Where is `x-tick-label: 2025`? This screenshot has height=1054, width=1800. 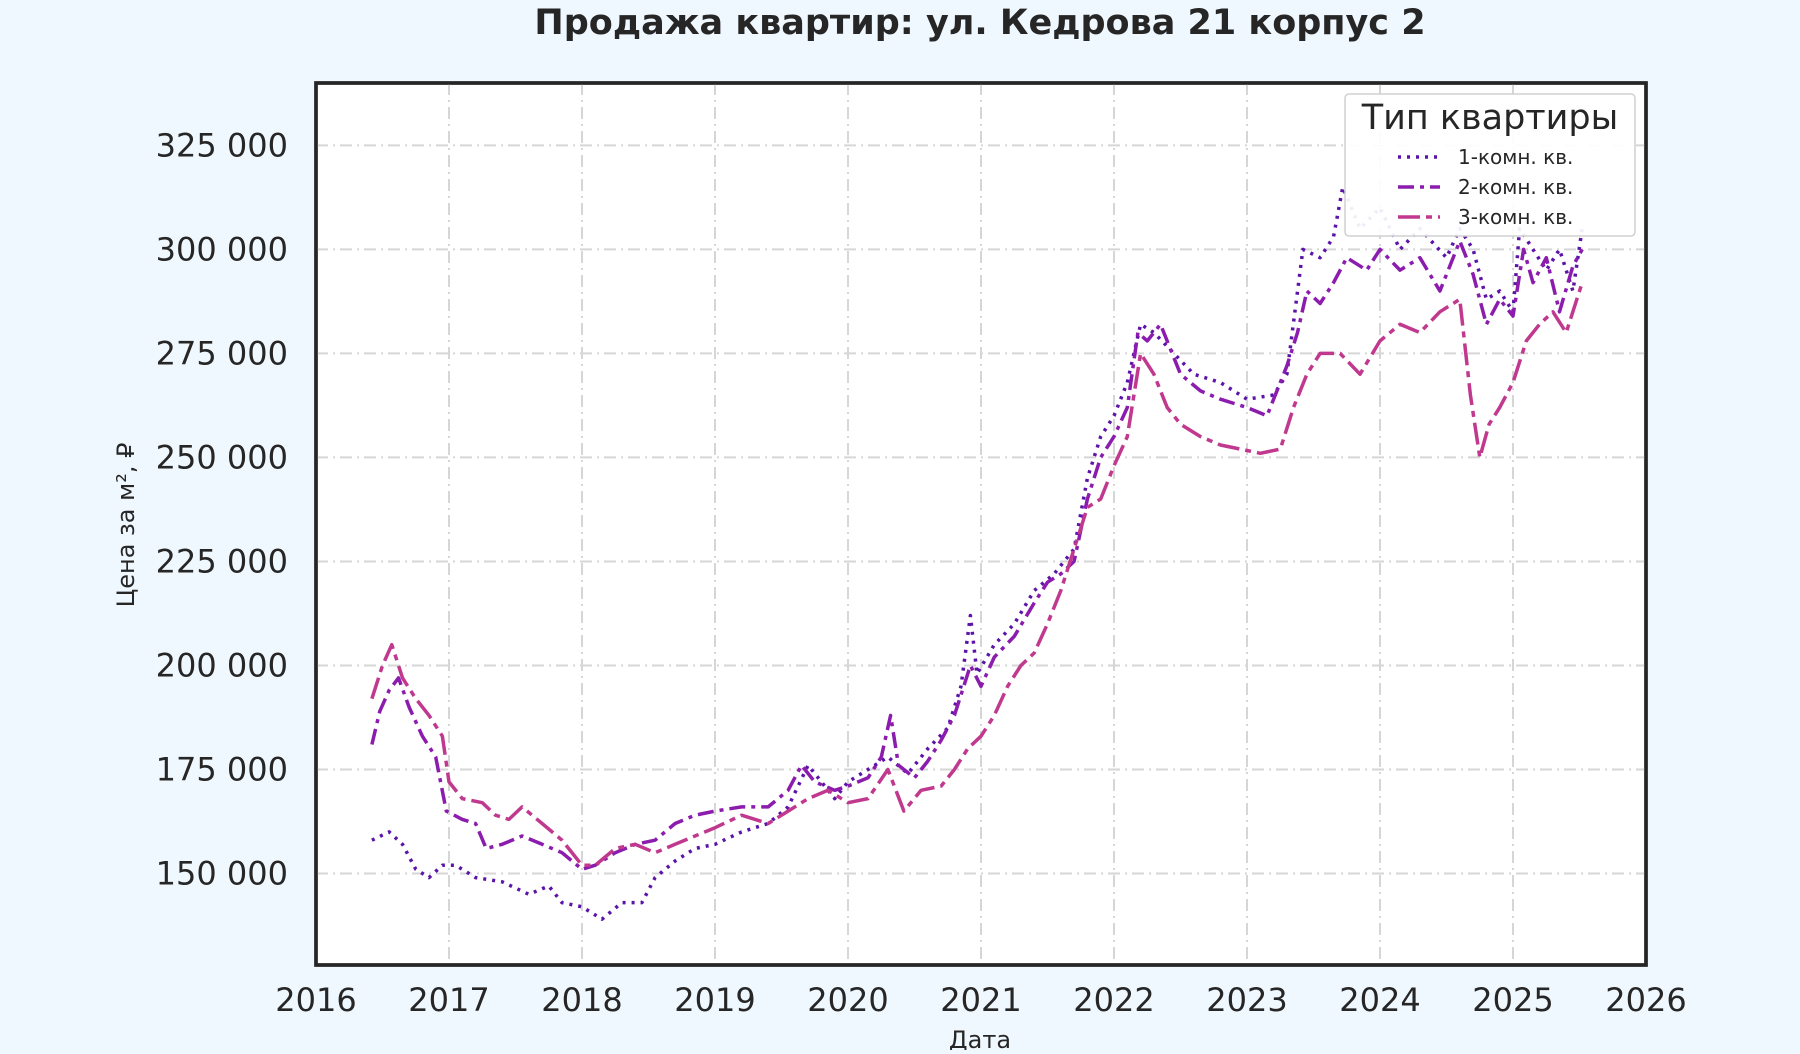 x-tick-label: 2025 is located at coordinates (1512, 1000).